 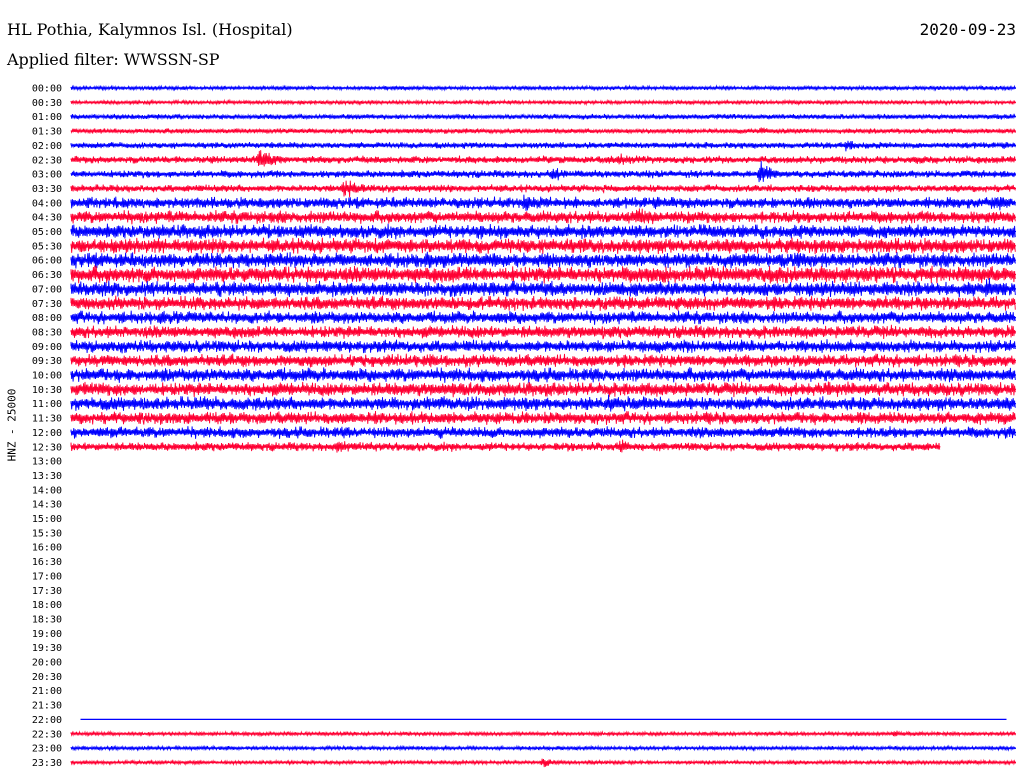 What do you see at coordinates (47, 619) in the screenshot?
I see `row-label-1830: 18:30` at bounding box center [47, 619].